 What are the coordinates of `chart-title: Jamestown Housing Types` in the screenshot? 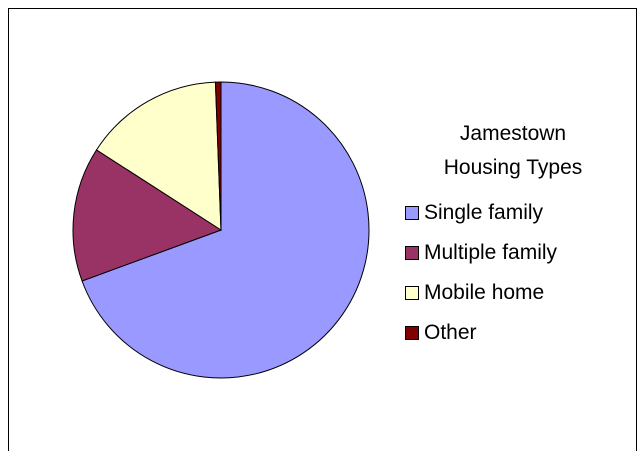 It's located at (513, 150).